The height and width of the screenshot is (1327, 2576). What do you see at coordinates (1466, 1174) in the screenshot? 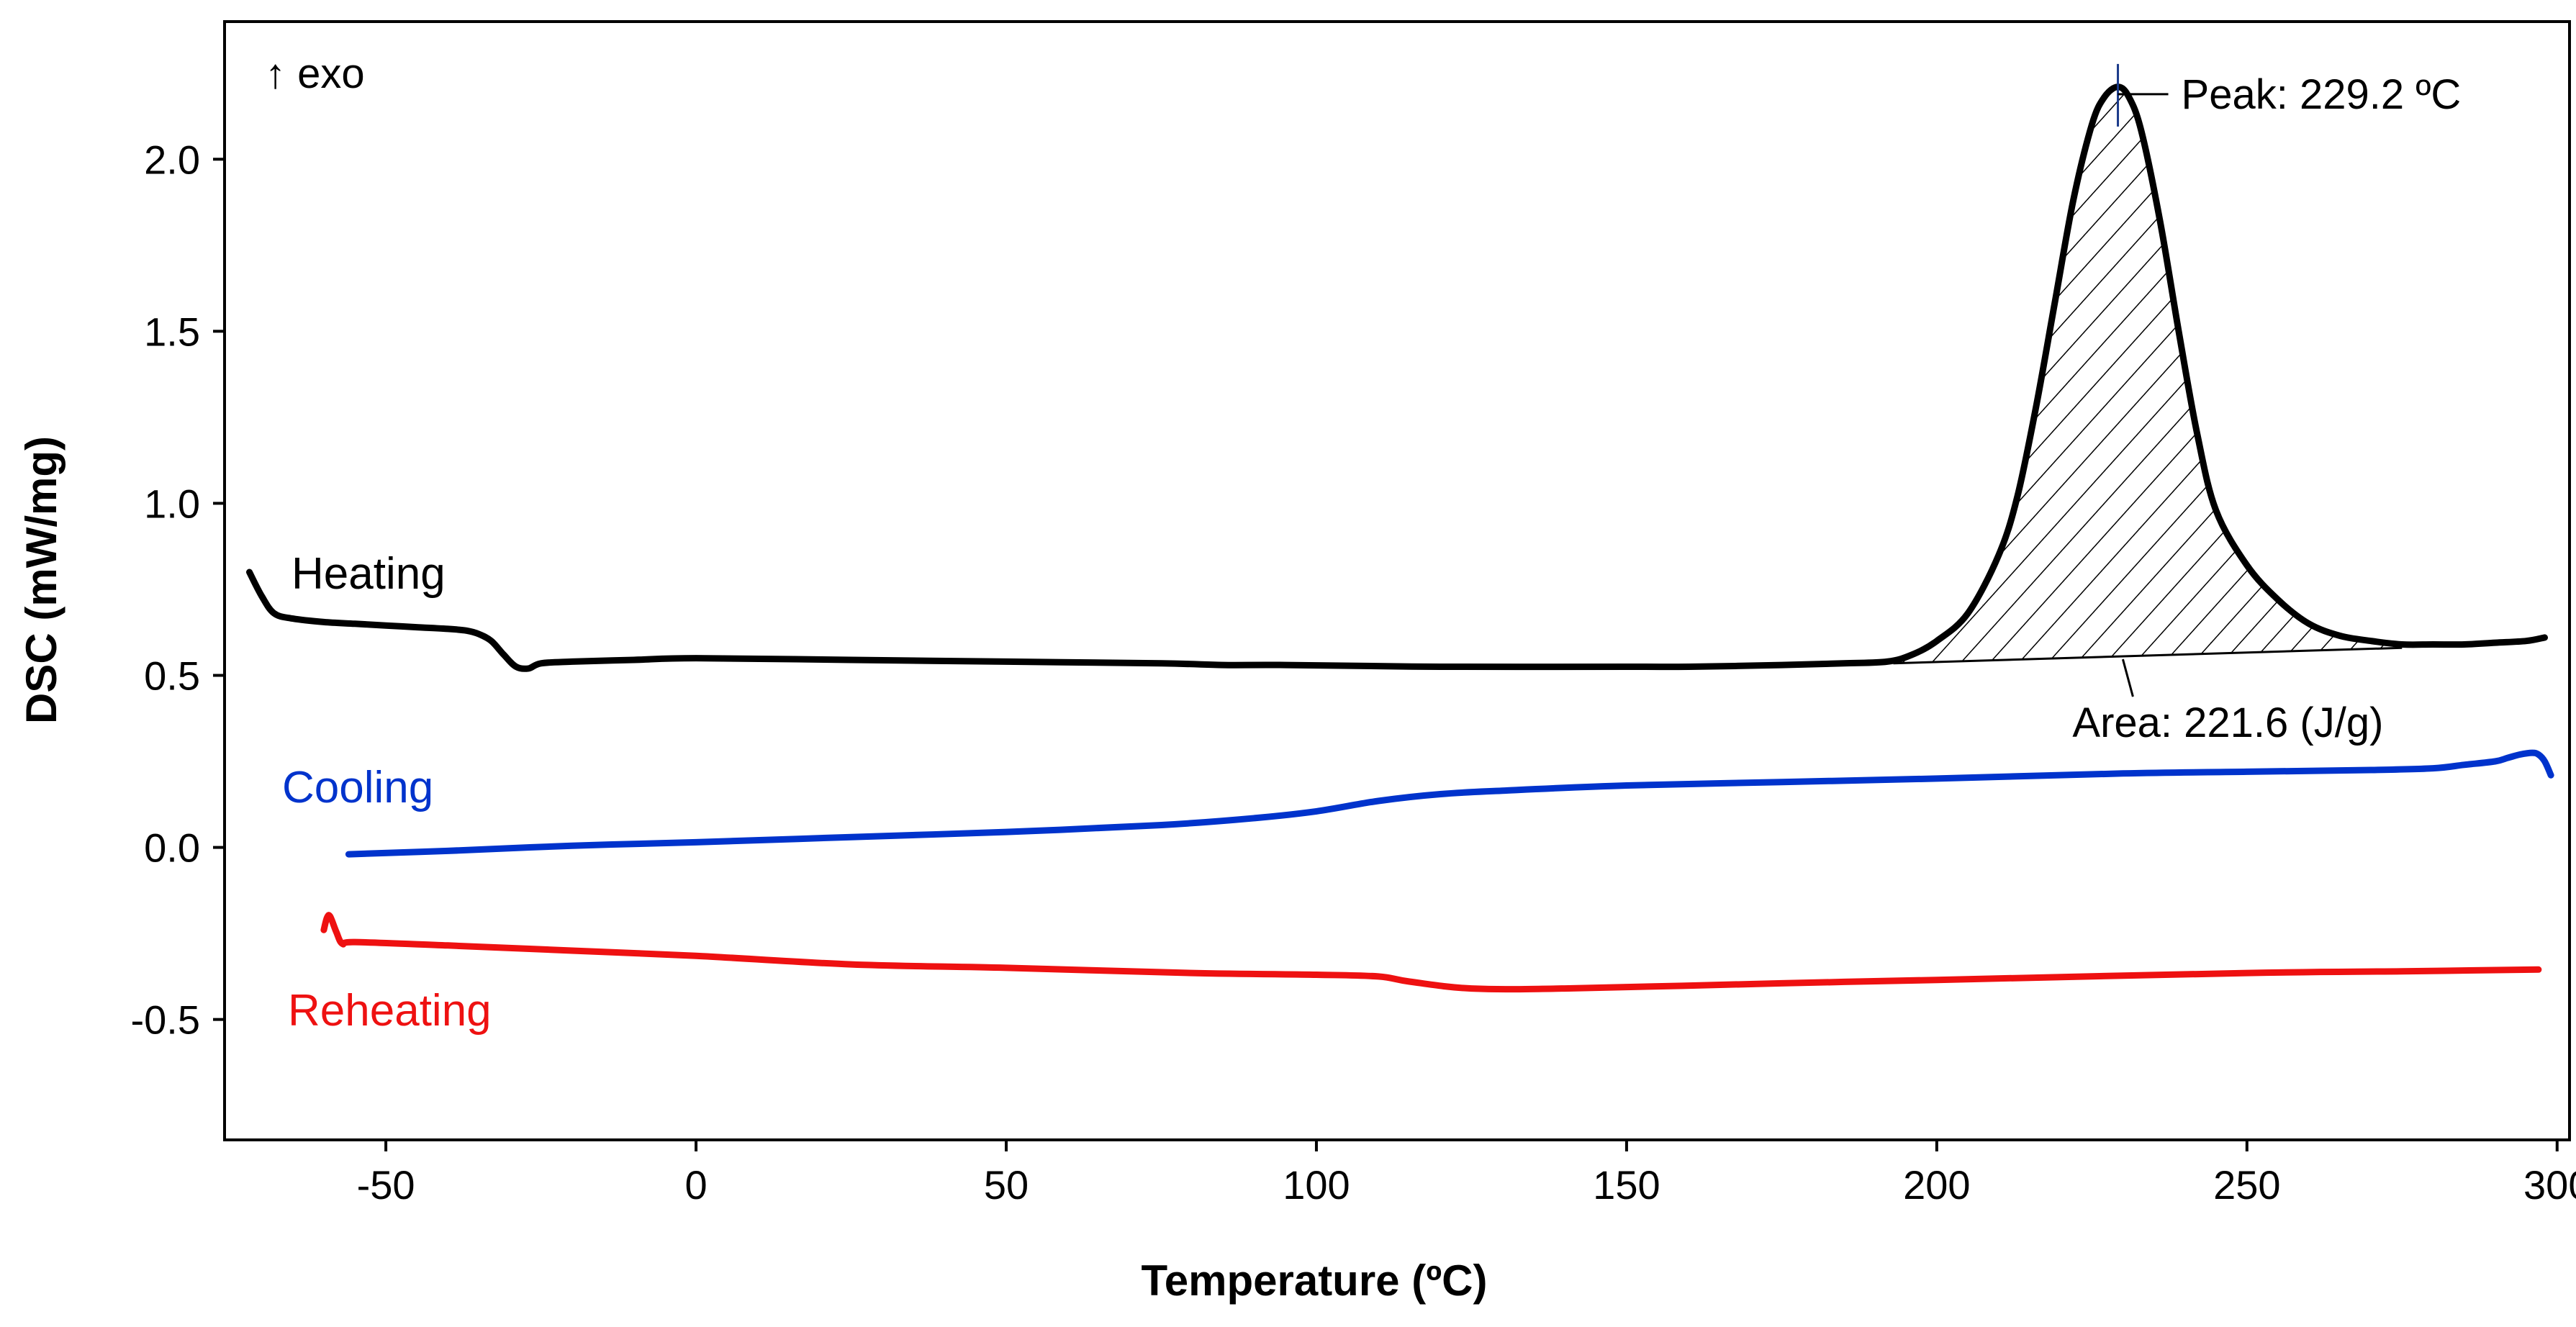
I see `x-axis: -50 0 50 100 150 200 250 300` at bounding box center [1466, 1174].